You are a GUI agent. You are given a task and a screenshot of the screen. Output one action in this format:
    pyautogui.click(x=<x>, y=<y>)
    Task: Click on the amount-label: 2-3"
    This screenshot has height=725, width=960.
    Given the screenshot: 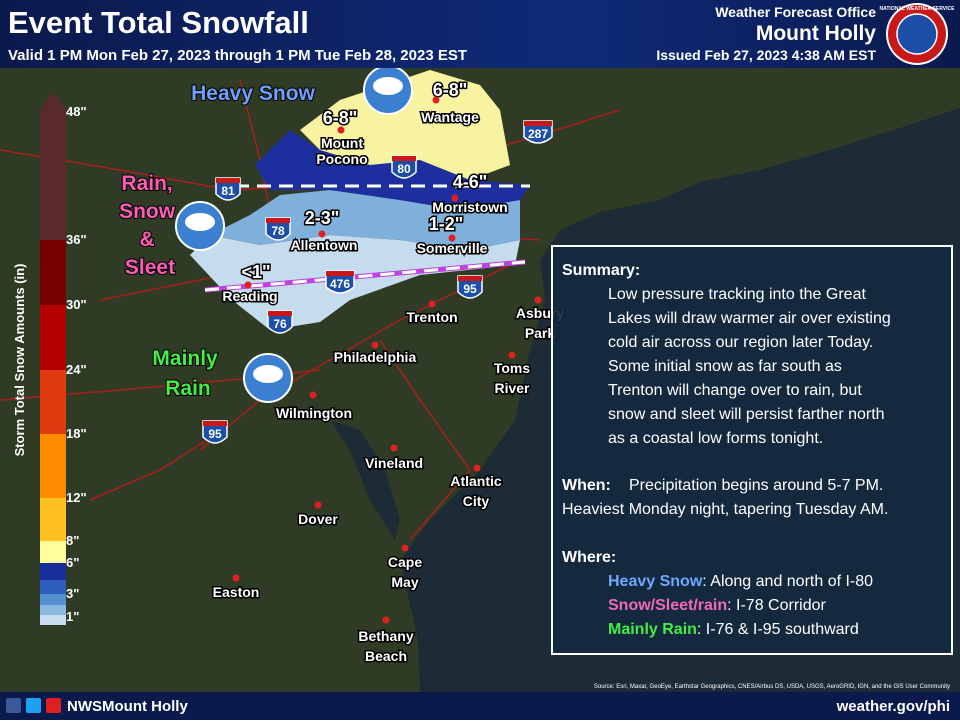 What is the action you would take?
    pyautogui.click(x=322, y=218)
    